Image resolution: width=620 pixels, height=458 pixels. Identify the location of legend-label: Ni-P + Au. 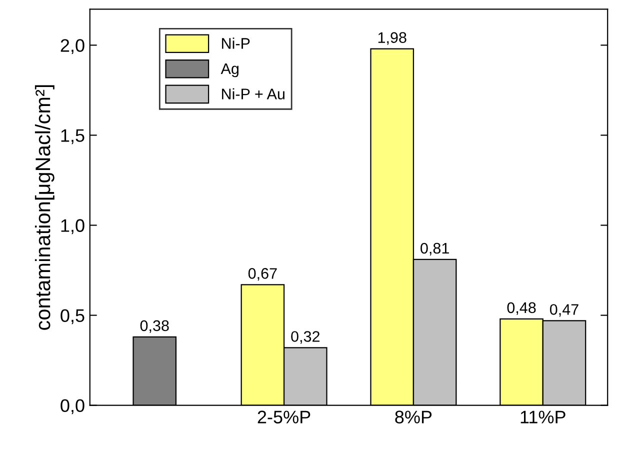
(253, 94).